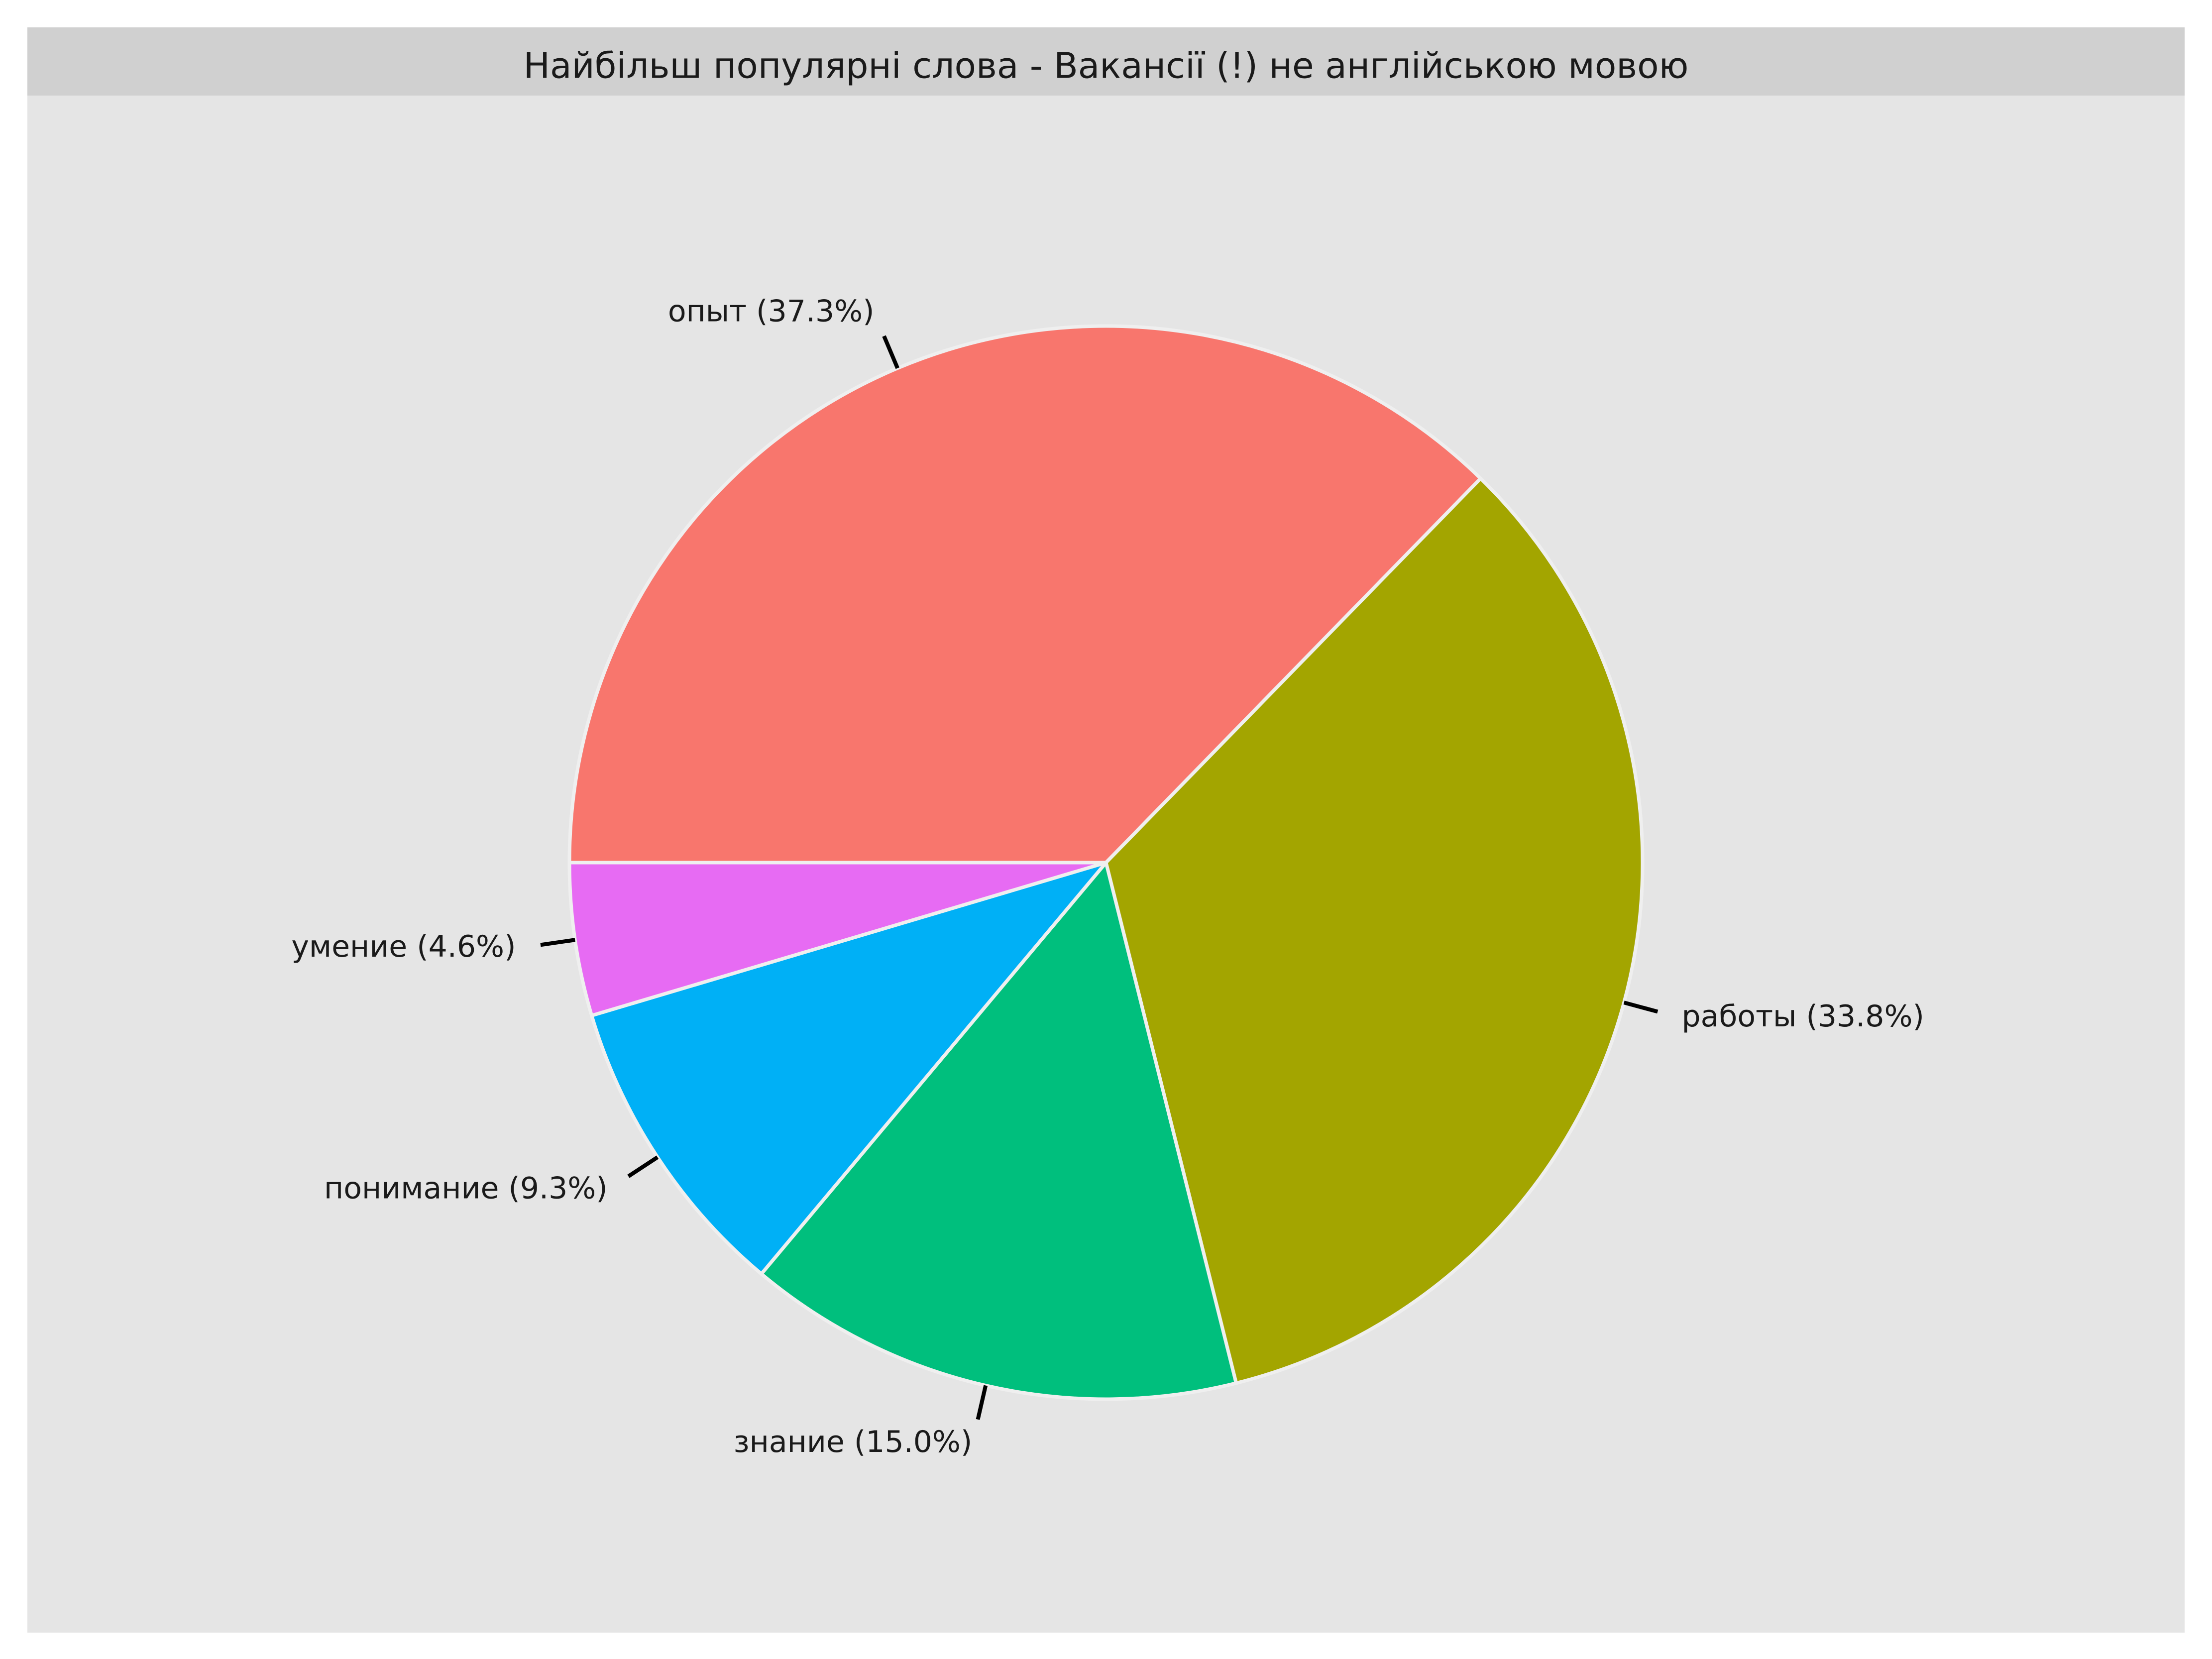 This screenshot has height=1659, width=2212. What do you see at coordinates (403, 946) in the screenshot?
I see `slice-label-4: умение (4.6%)` at bounding box center [403, 946].